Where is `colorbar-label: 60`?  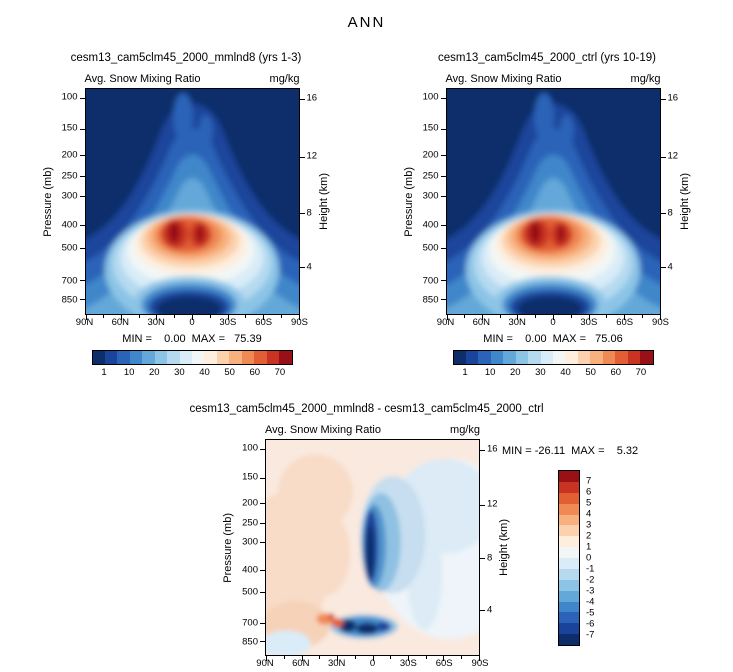 colorbar-label: 60 is located at coordinates (255, 372).